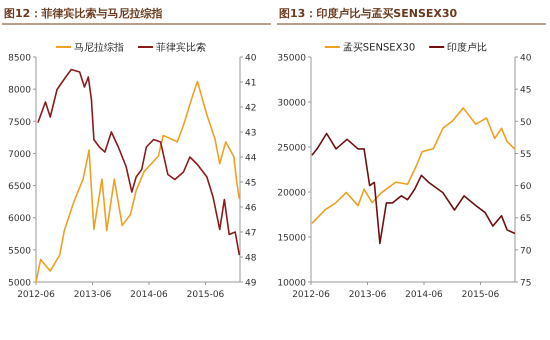 The image size is (550, 340). Describe the element at coordinates (291, 59) in the screenshot. I see `y-tick-label: 35000` at that location.